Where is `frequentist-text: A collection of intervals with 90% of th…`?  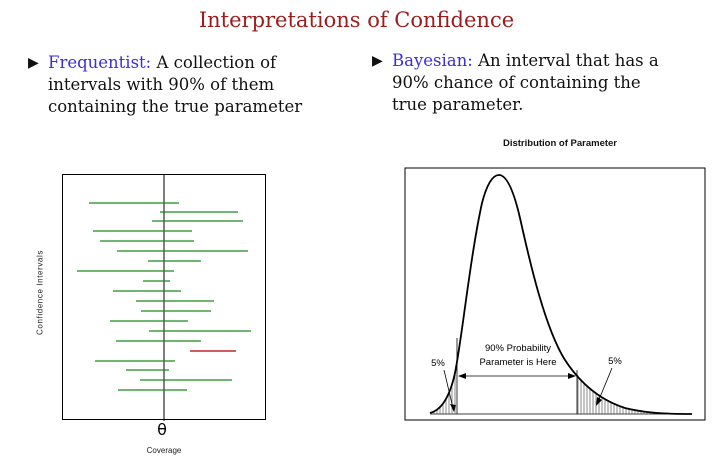
frequentist-text: A collection of intervals with 90% of th… is located at coordinates (175, 84).